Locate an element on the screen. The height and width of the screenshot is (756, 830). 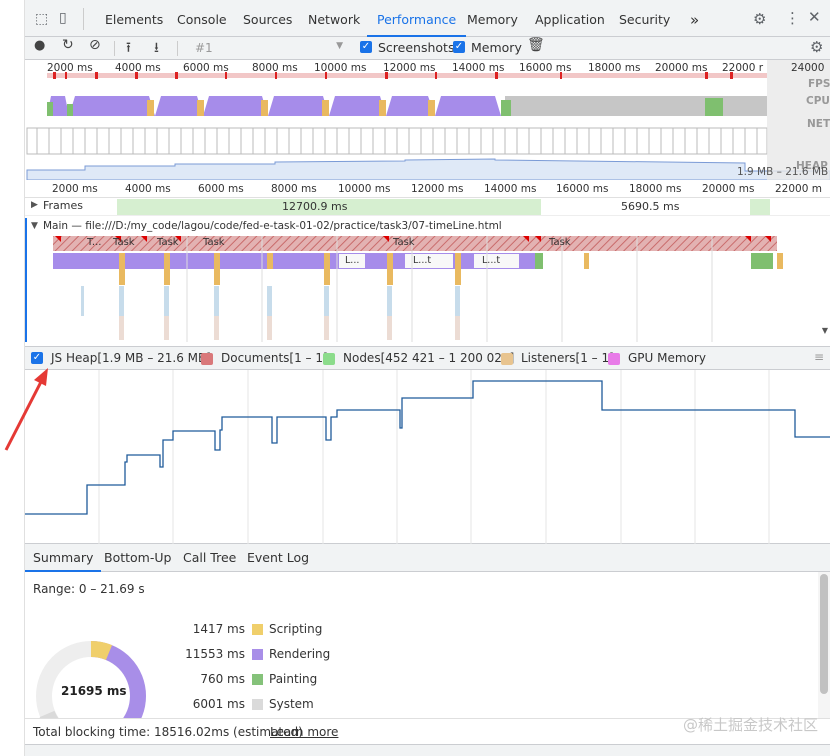
js-heap-checkbox: ✓ is located at coordinates (37, 358).